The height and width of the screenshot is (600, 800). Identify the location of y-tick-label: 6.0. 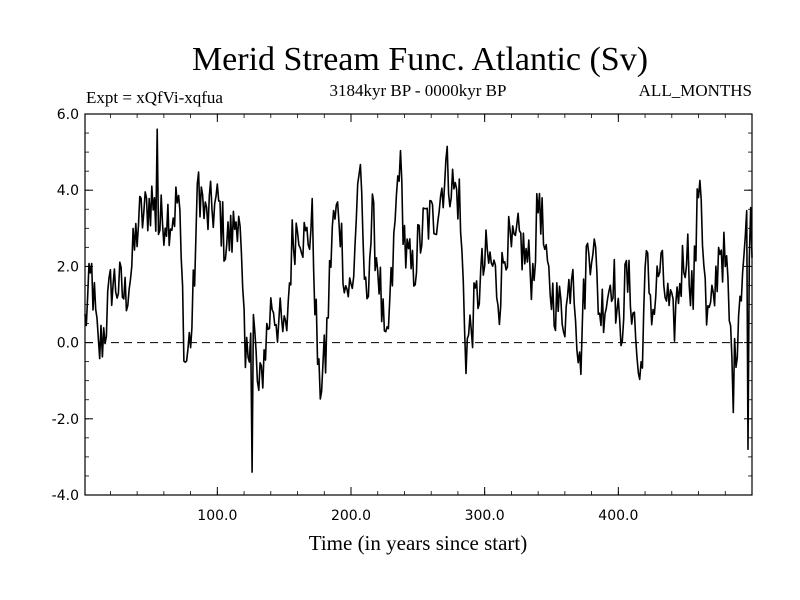
(68, 115).